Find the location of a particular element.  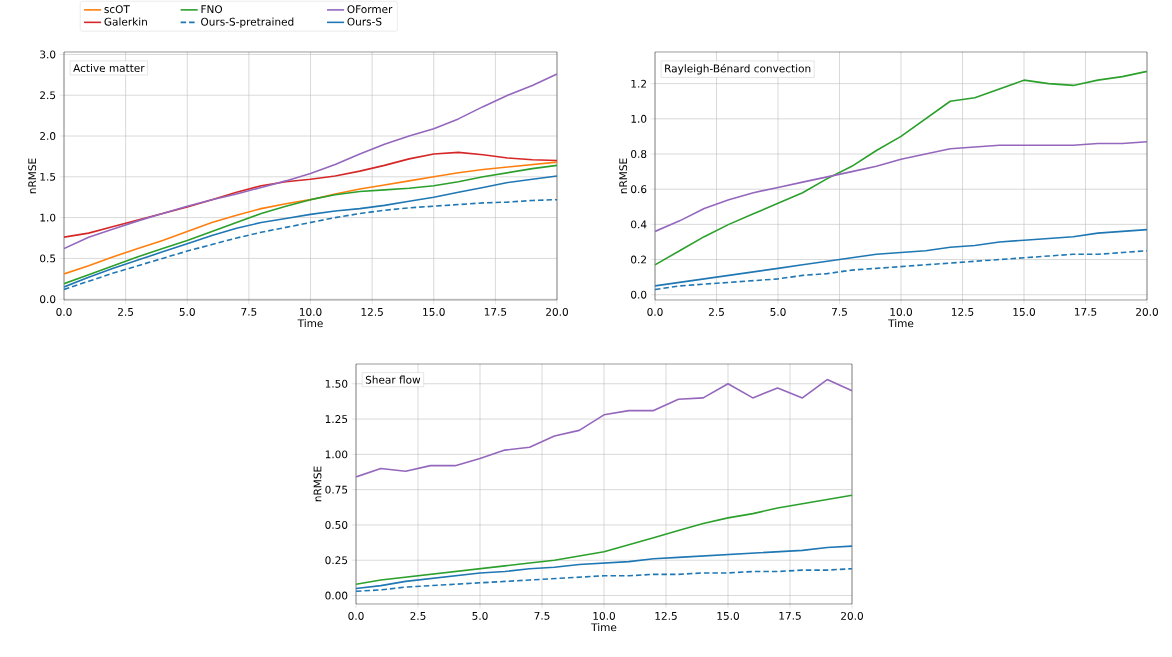

y-tick-label: 0.5 is located at coordinates (48, 258).